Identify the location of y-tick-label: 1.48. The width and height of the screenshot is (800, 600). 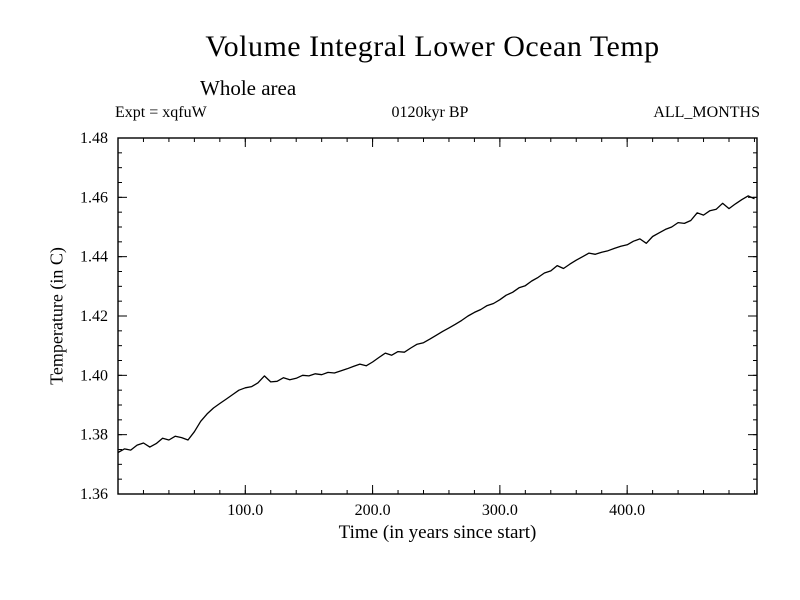
(94, 138).